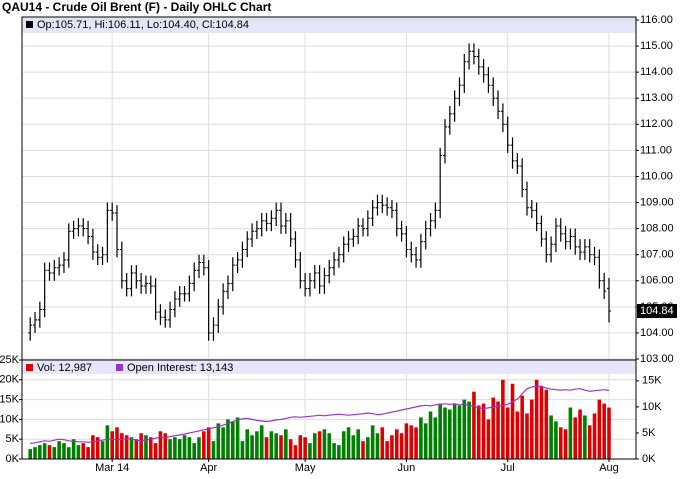 The image size is (680, 479). What do you see at coordinates (10, 419) in the screenshot?
I see `y-tick-label: 10K` at bounding box center [10, 419].